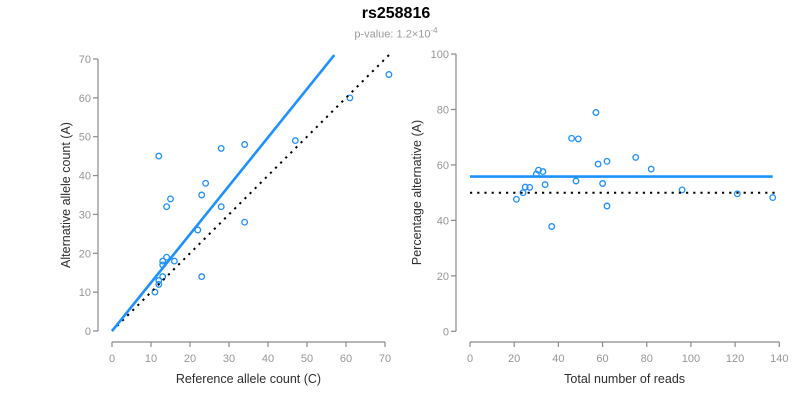  I want to click on x-tick-label: 120, so click(735, 359).